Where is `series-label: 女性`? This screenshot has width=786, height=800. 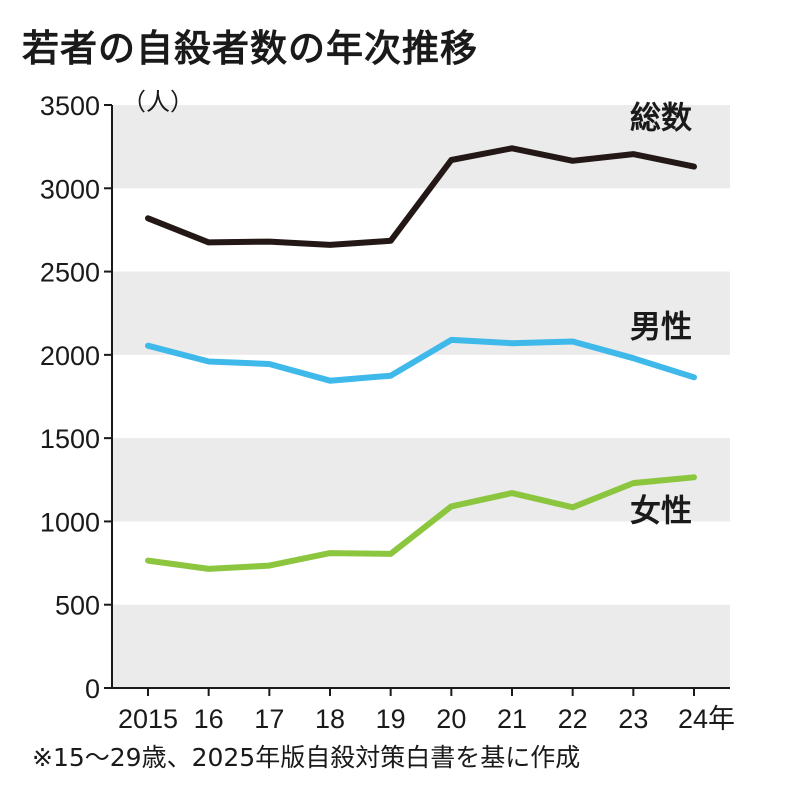
series-label: 女性 is located at coordinates (661, 511).